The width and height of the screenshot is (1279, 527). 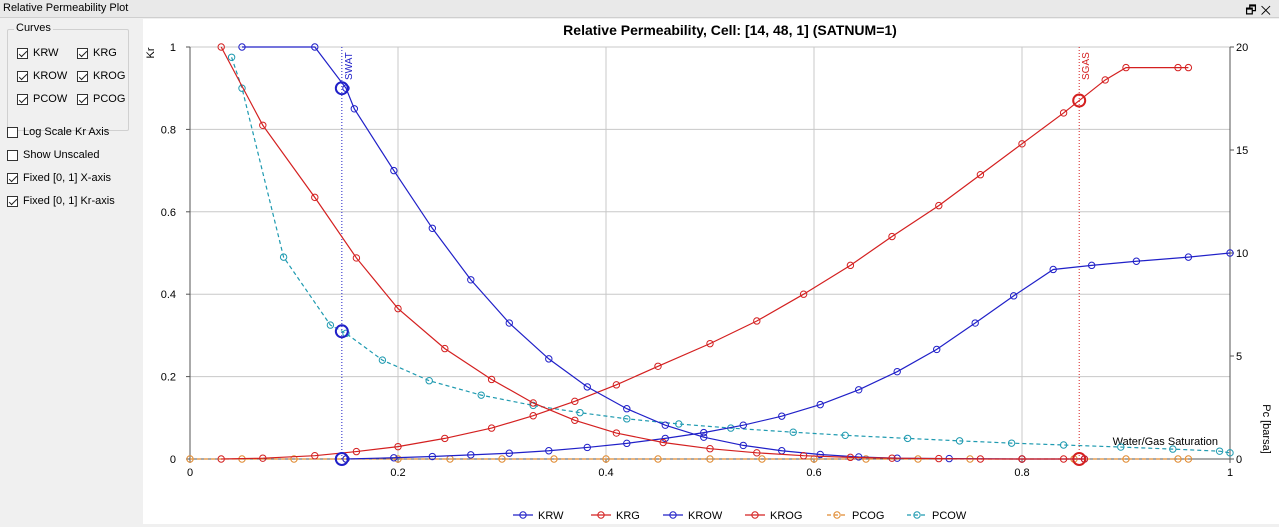 I want to click on checkbox-label: Show Unscaled, so click(x=61, y=155).